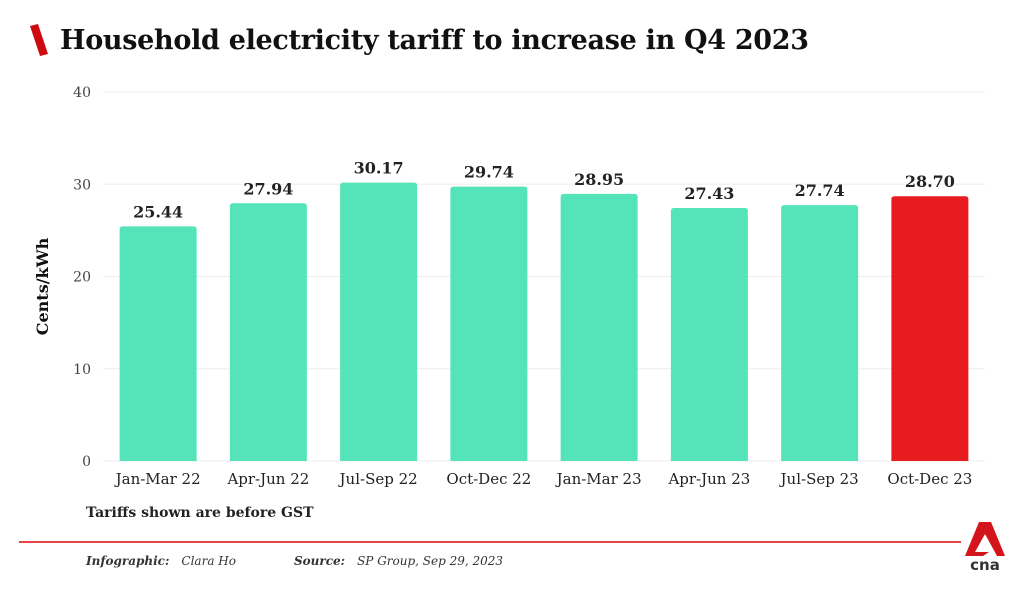 The width and height of the screenshot is (1023, 606). What do you see at coordinates (379, 168) in the screenshot?
I see `data-label: 30.17` at bounding box center [379, 168].